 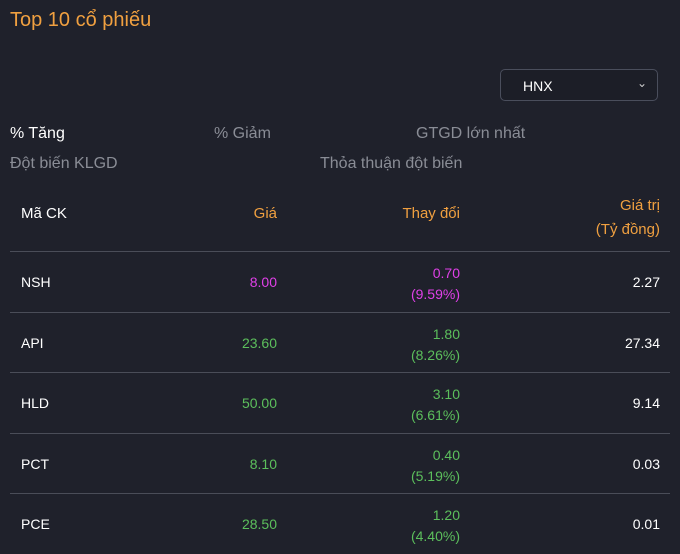 I want to click on row-change-percent: (6.61%), so click(x=435, y=415).